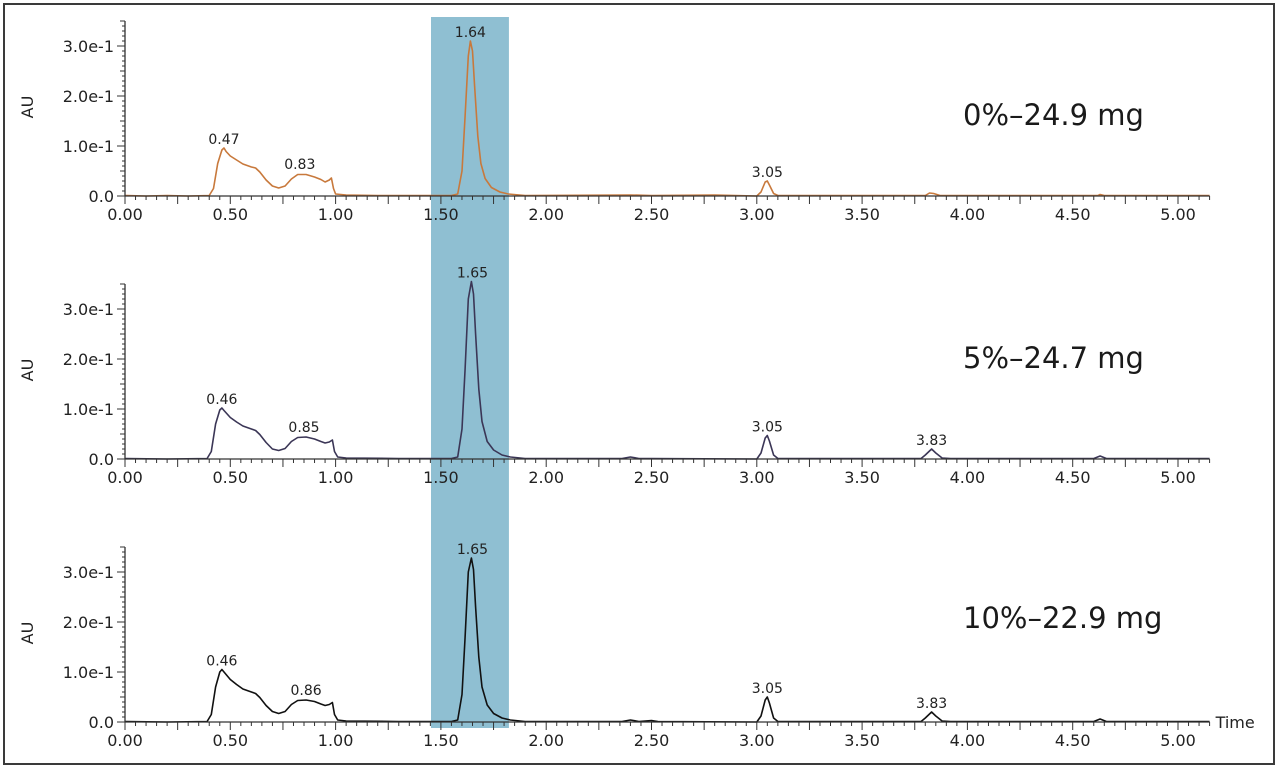 The height and width of the screenshot is (772, 1280). What do you see at coordinates (303, 428) in the screenshot?
I see `peak-label: 0.85` at bounding box center [303, 428].